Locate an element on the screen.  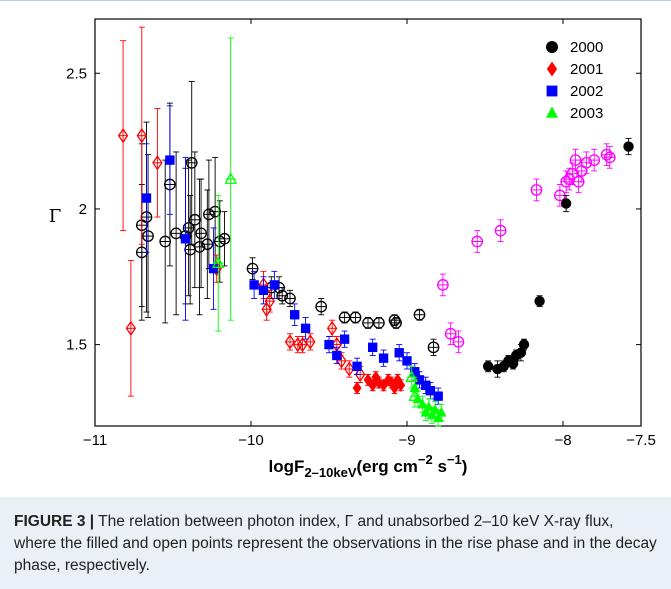
legend-entry-label: 2003 is located at coordinates (586, 113).